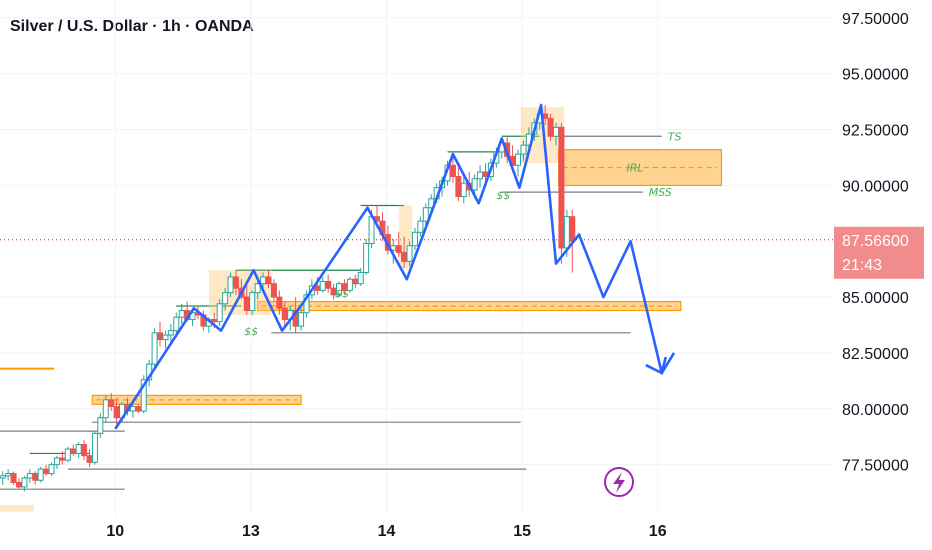 This screenshot has width=932, height=550. Describe the element at coordinates (875, 75) in the screenshot. I see `y-tick-label: 95.00000` at that location.